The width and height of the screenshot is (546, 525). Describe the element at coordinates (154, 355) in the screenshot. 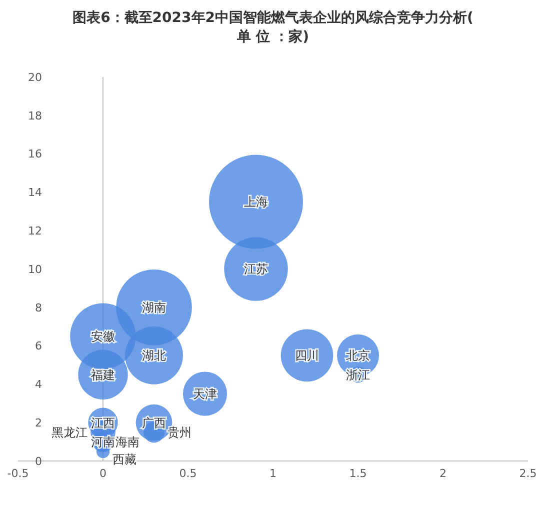

I see `series-label: 湖北` at that location.